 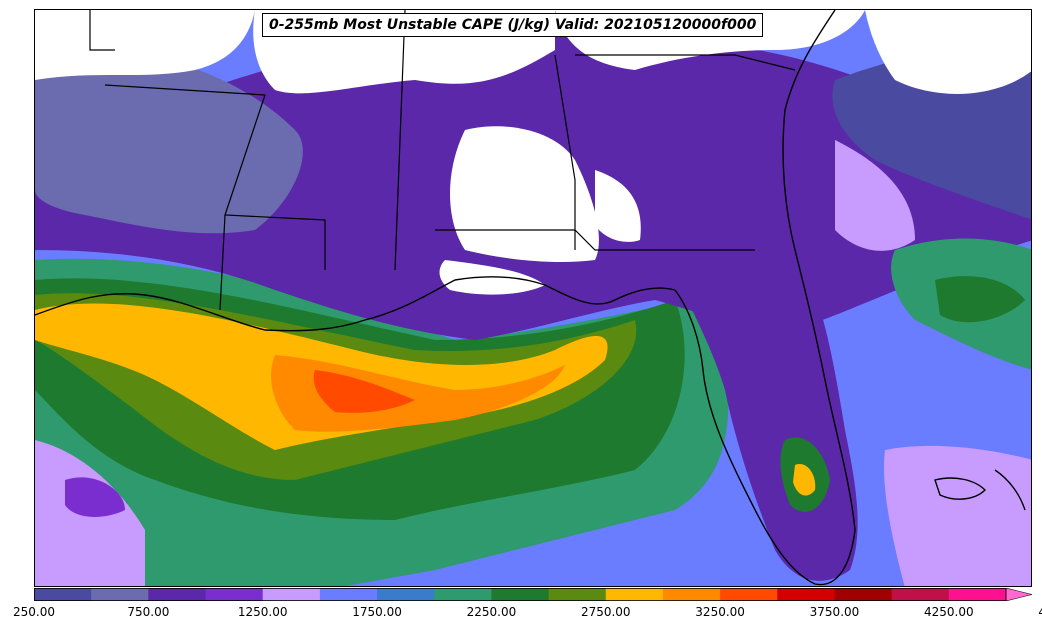 I want to click on gulf-coastline, so click(x=355, y=304).